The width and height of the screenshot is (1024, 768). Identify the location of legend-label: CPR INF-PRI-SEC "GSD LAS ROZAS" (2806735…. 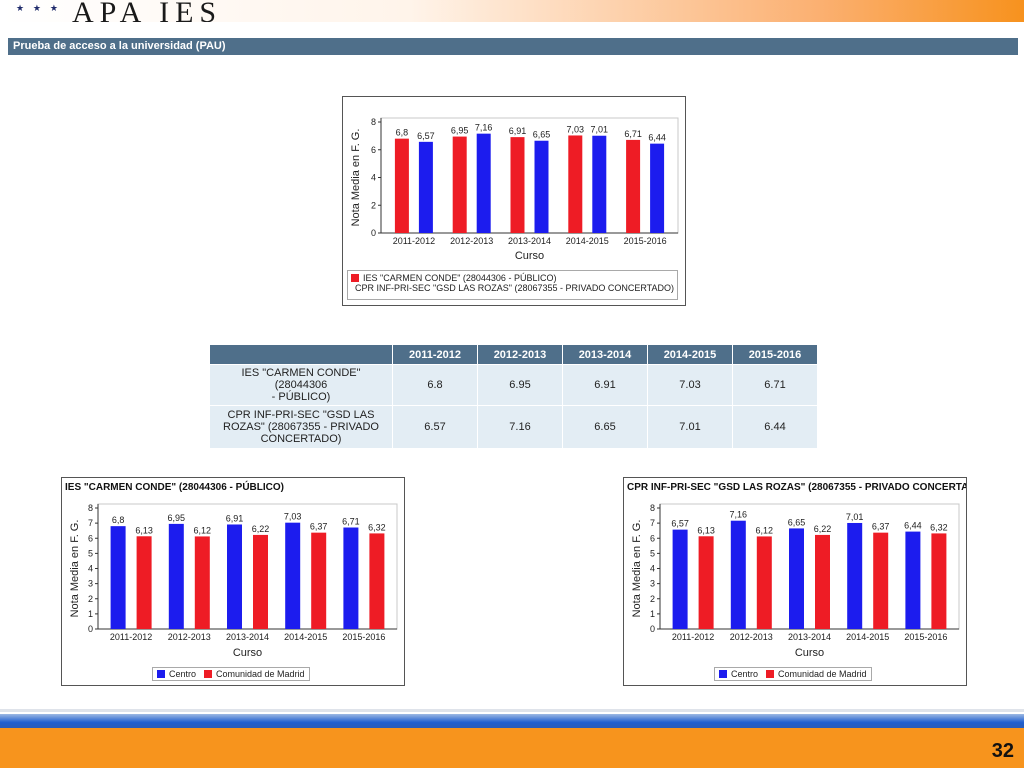
(514, 288).